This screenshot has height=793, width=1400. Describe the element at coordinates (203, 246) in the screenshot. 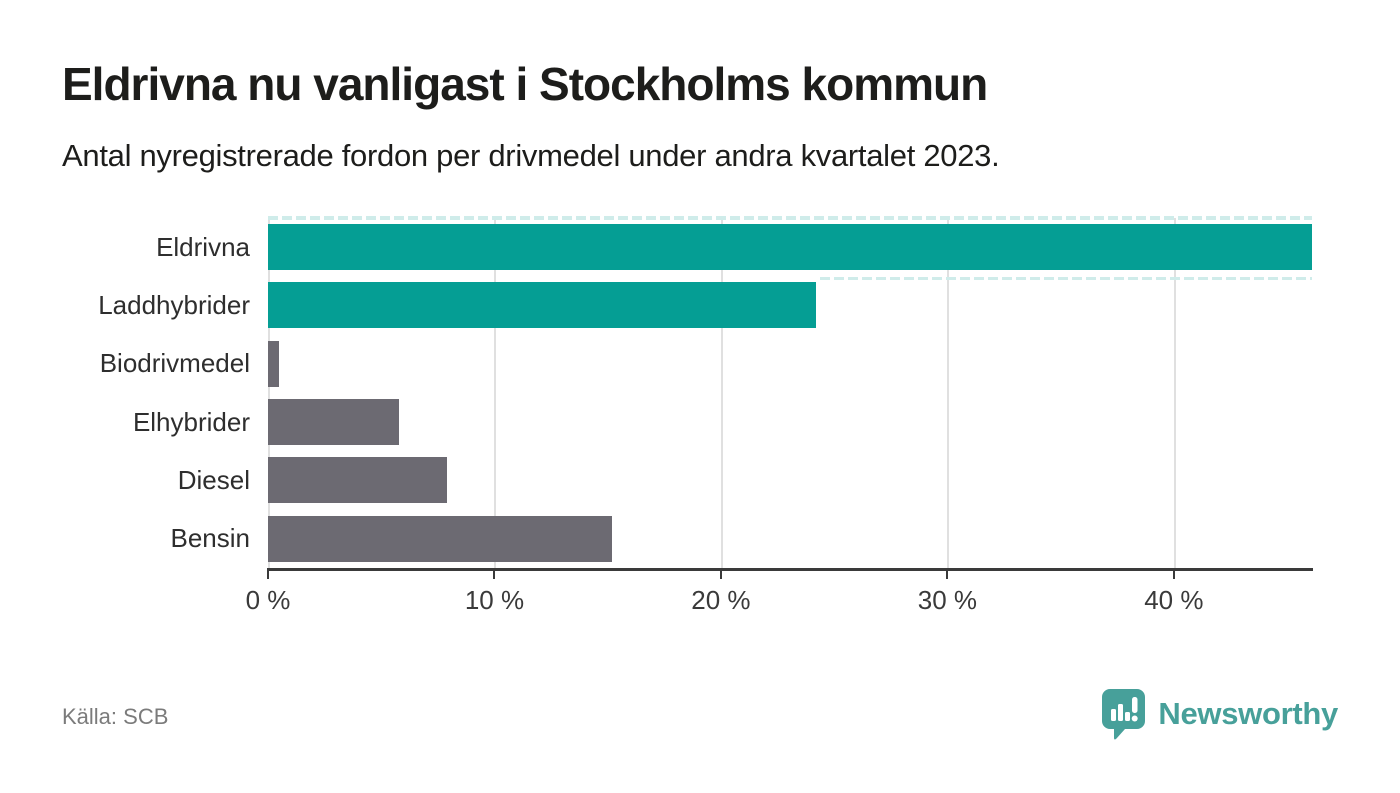

I see `category-label-eldrivna: Eldrivna` at that location.